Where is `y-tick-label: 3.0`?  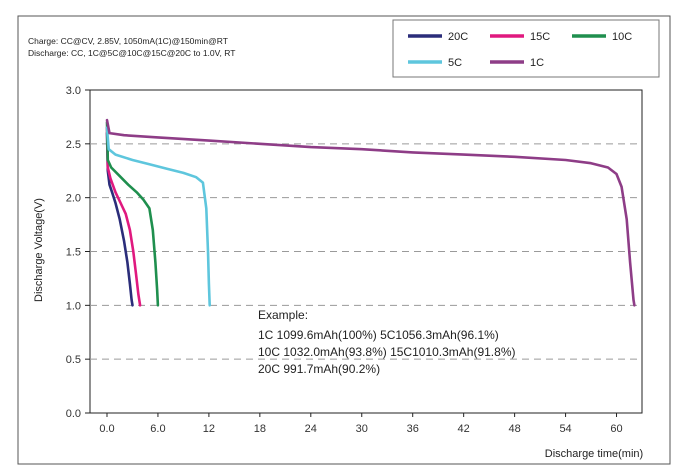 y-tick-label: 3.0 is located at coordinates (73, 91).